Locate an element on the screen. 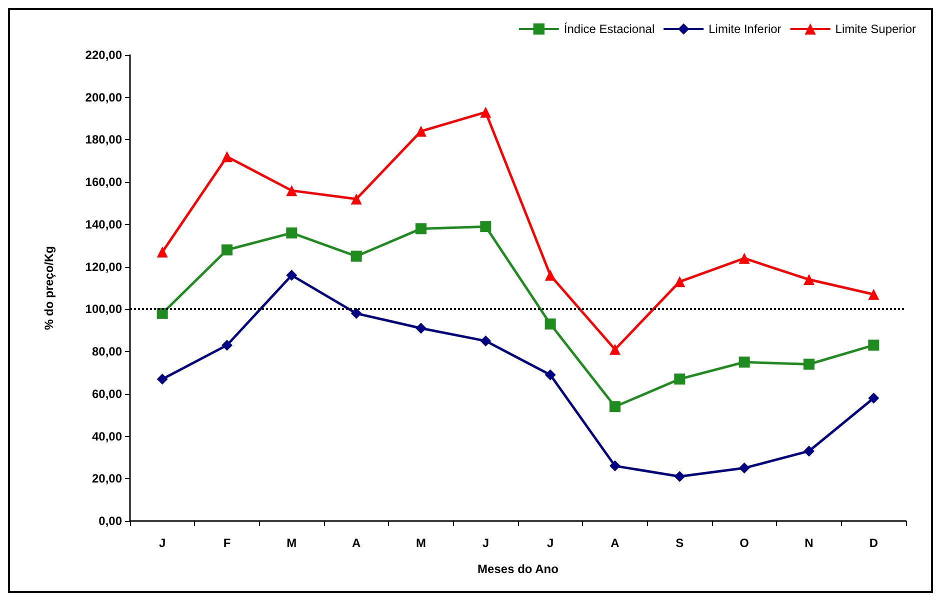 Image resolution: width=949 pixels, height=605 pixels. legend-label: Índice Estacional is located at coordinates (609, 29).